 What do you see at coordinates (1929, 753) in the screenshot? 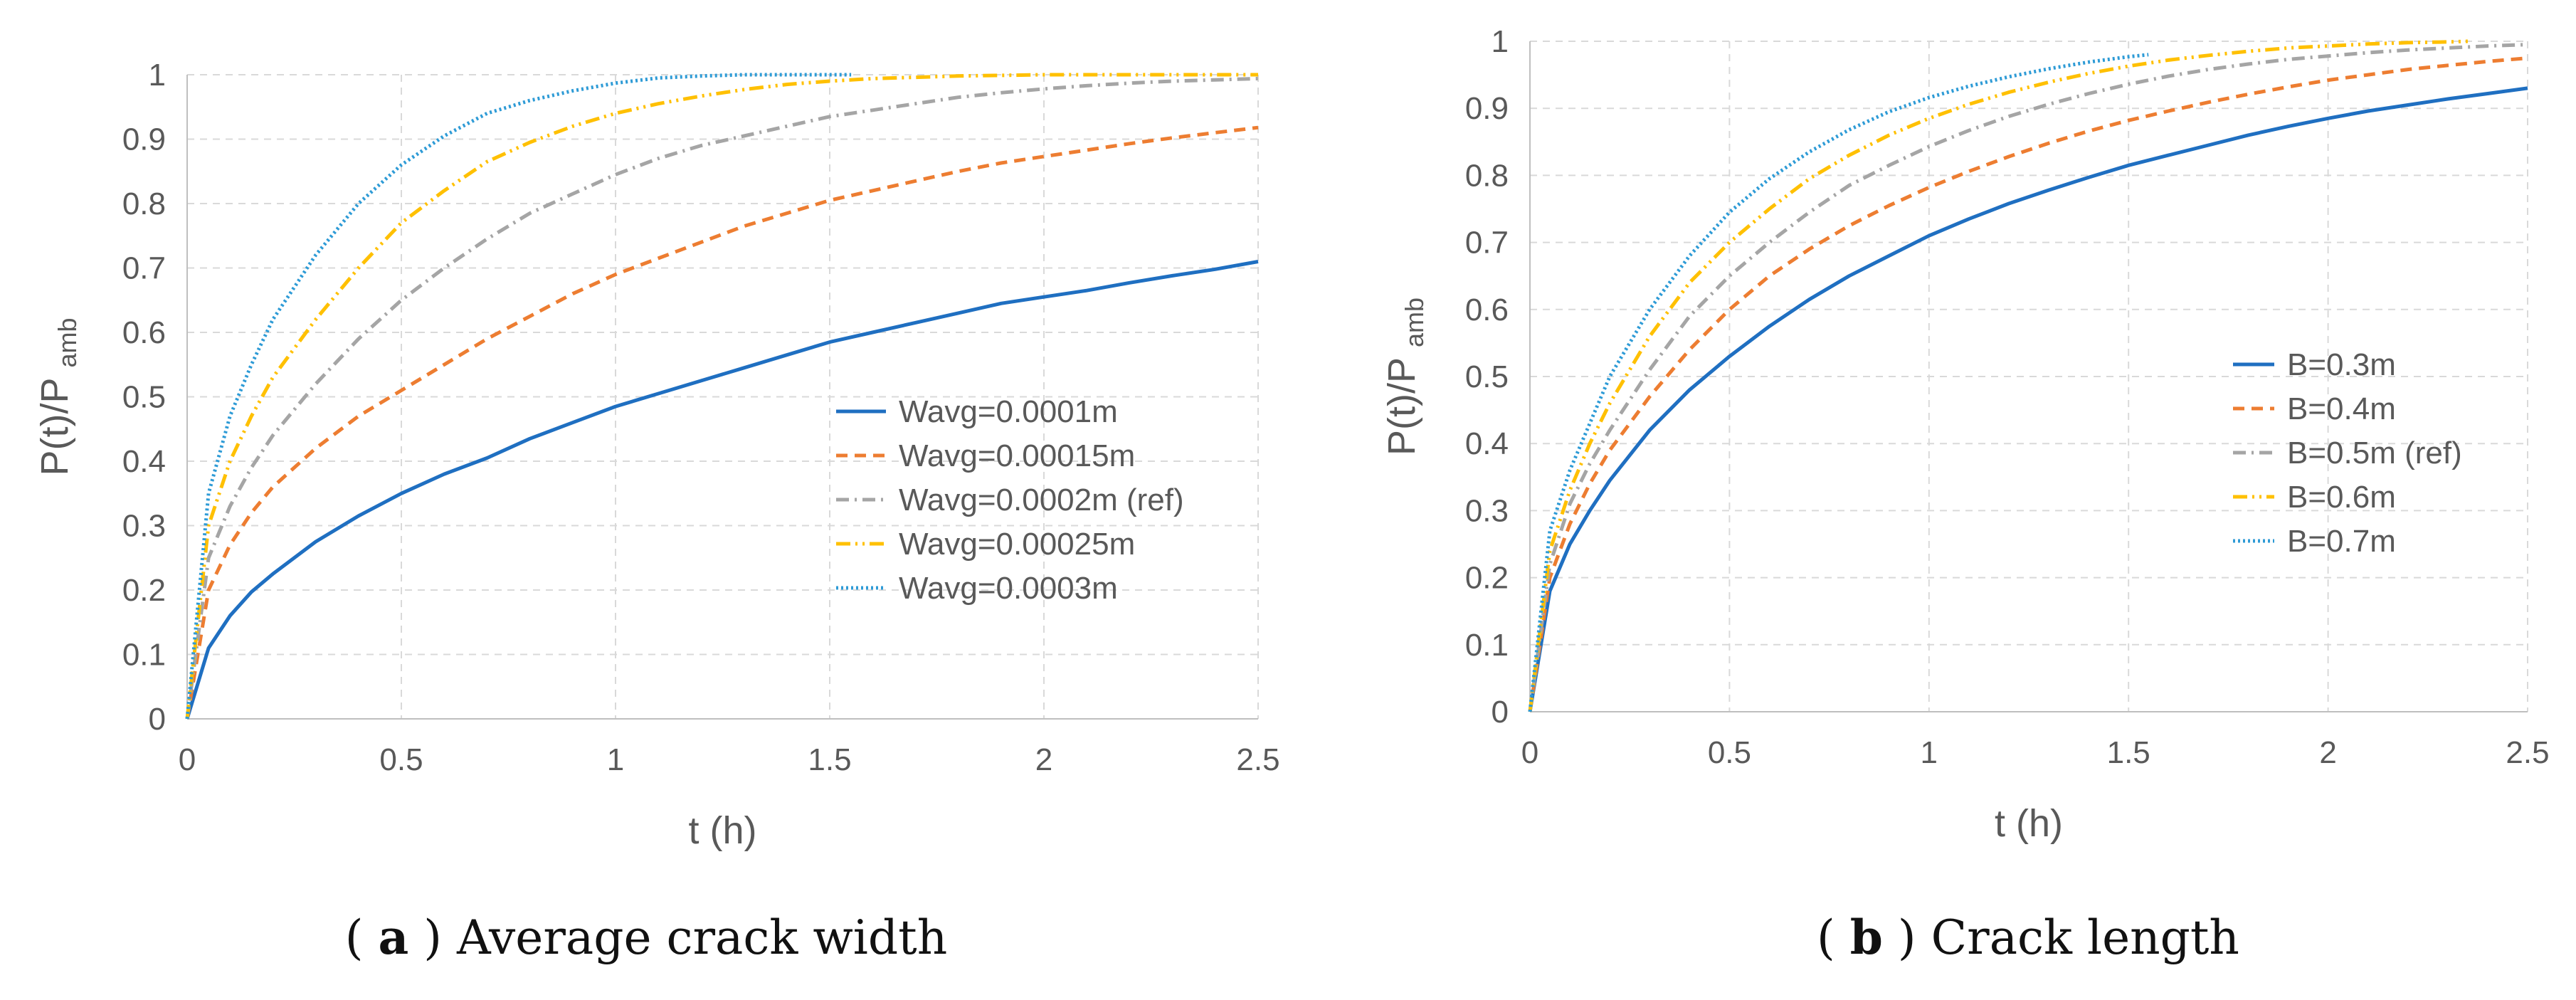
I see `panel-b-x-tick-label: 1` at bounding box center [1929, 753].